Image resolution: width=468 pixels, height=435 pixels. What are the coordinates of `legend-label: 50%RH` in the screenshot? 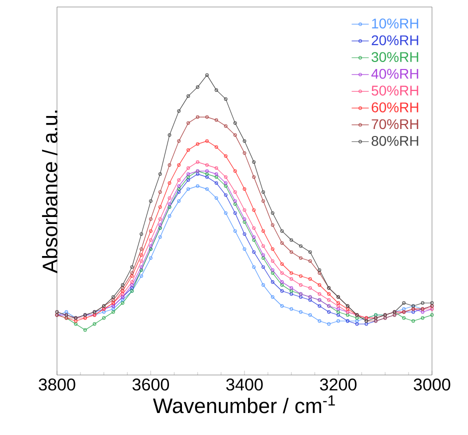 It's located at (395, 91).